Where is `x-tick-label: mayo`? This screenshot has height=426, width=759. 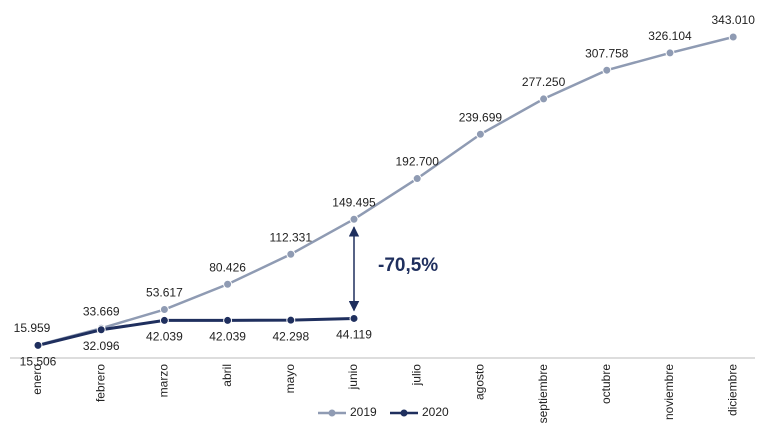 x-tick-label: mayo is located at coordinates (290, 379).